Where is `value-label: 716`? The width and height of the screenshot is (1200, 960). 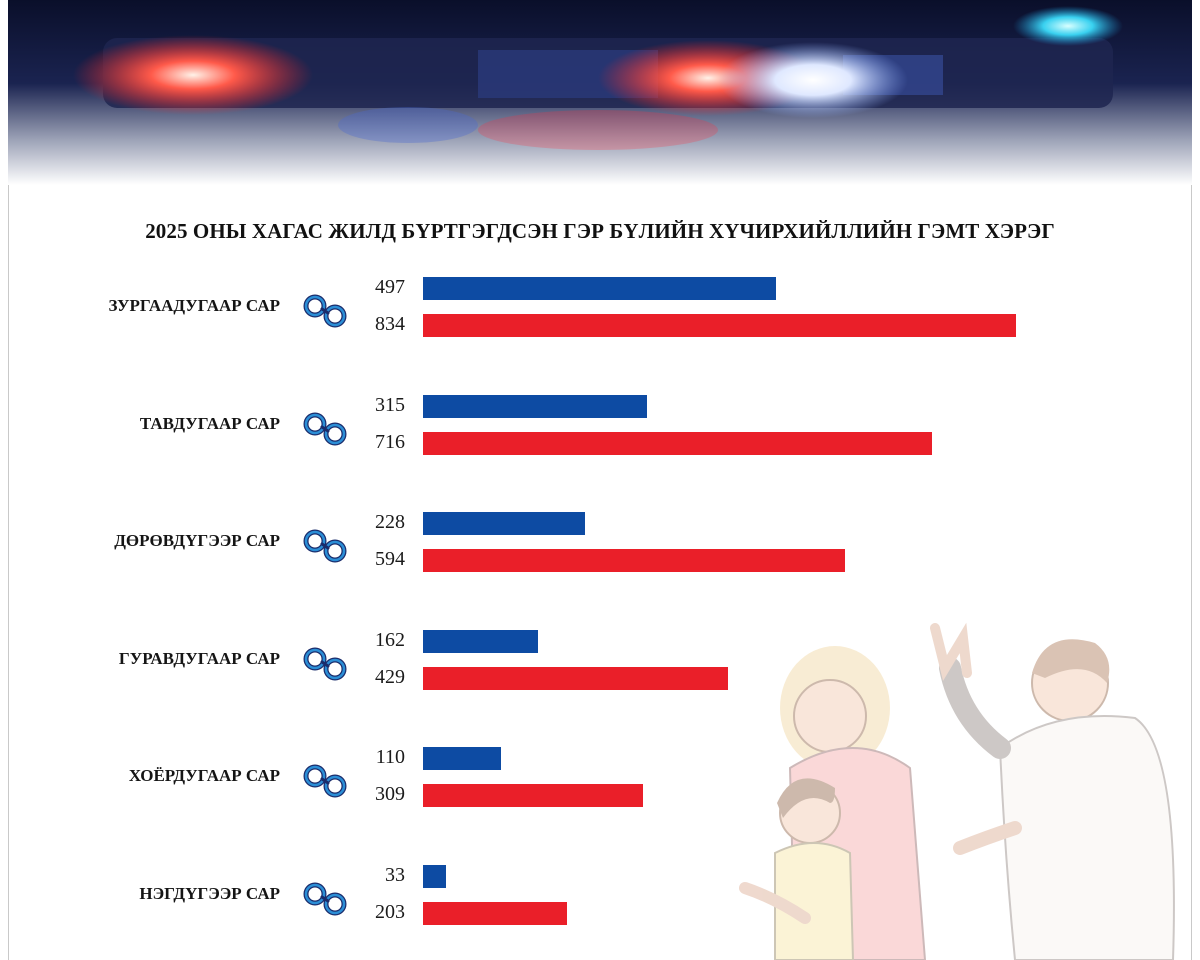 value-label: 716 is located at coordinates (390, 441).